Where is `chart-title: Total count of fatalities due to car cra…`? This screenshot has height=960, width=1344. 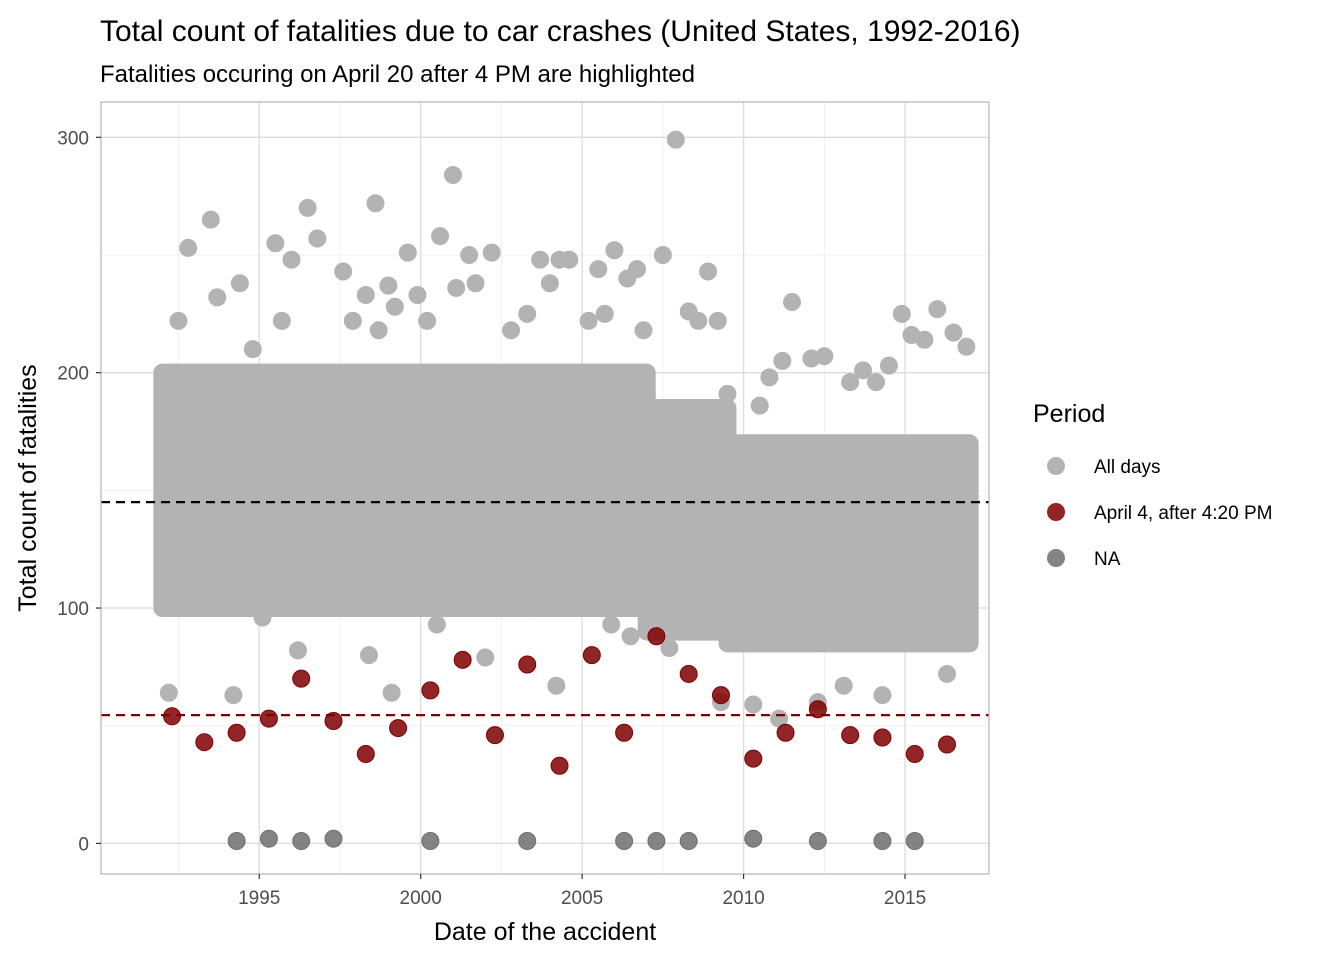 chart-title: Total count of fatalities due to car cra… is located at coordinates (560, 31).